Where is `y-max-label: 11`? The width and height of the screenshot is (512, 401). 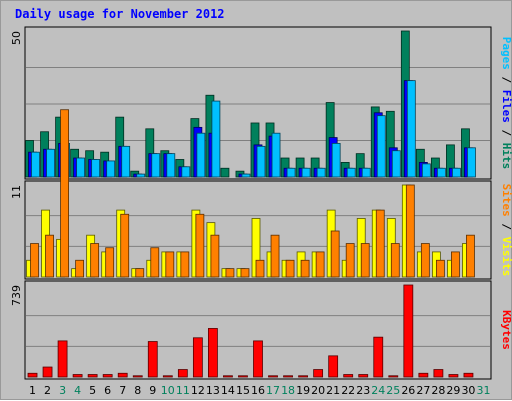
y-max-label: 11 is located at coordinates (16, 192).